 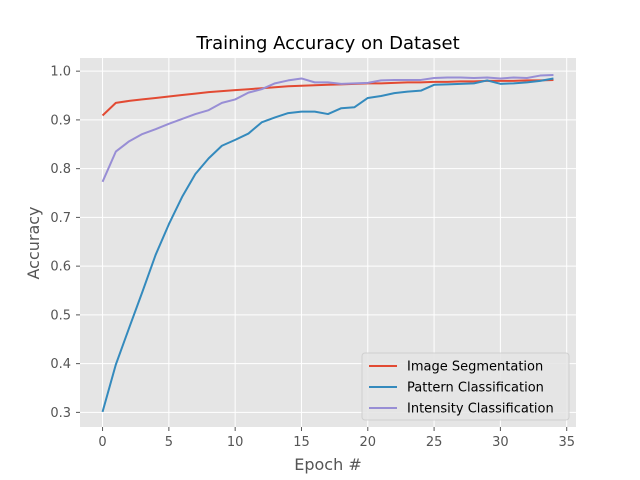 I want to click on legend-label-intensity-classification: Intensity Classification, so click(x=480, y=409).